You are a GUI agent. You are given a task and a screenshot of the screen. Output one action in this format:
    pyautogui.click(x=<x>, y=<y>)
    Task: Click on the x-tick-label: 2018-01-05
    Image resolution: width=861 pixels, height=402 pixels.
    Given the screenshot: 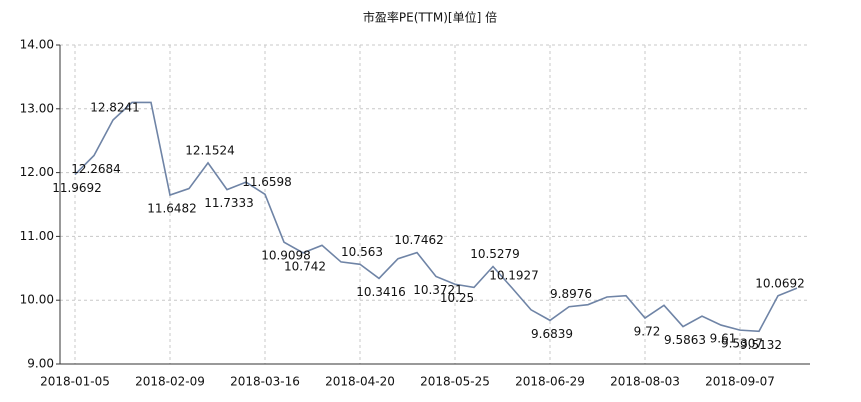 What is the action you would take?
    pyautogui.click(x=75, y=382)
    